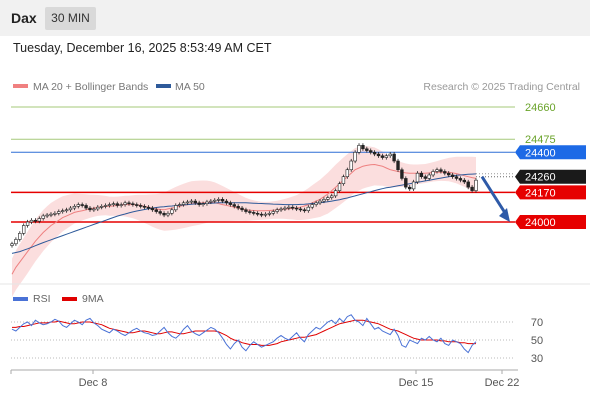 Image resolution: width=590 pixels, height=400 pixels. What do you see at coordinates (537, 341) in the screenshot?
I see `rsi-tick-50: 50` at bounding box center [537, 341].